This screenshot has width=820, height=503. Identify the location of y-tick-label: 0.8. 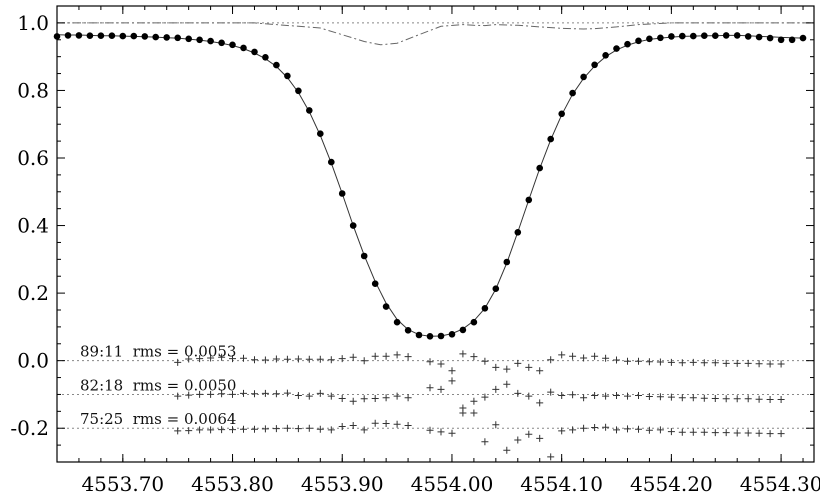
(33, 90).